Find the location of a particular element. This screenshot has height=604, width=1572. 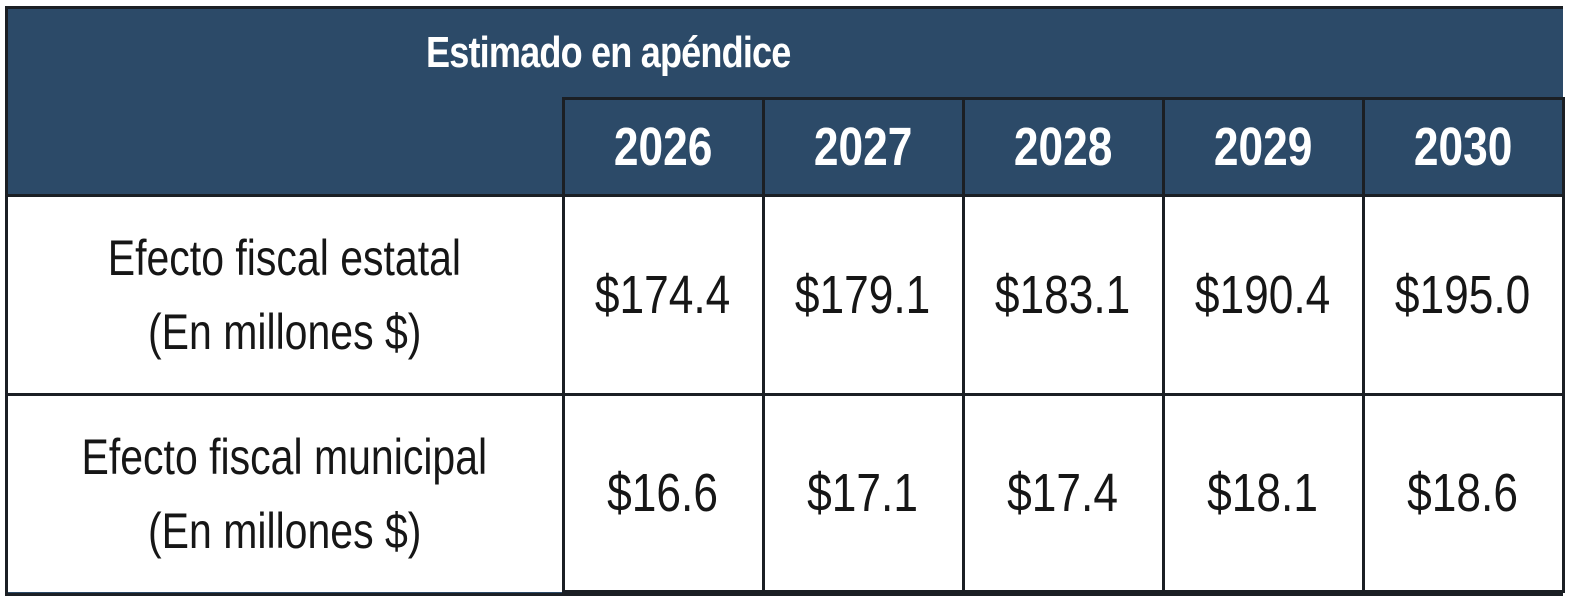

value-text: $195.0 is located at coordinates (1463, 294).